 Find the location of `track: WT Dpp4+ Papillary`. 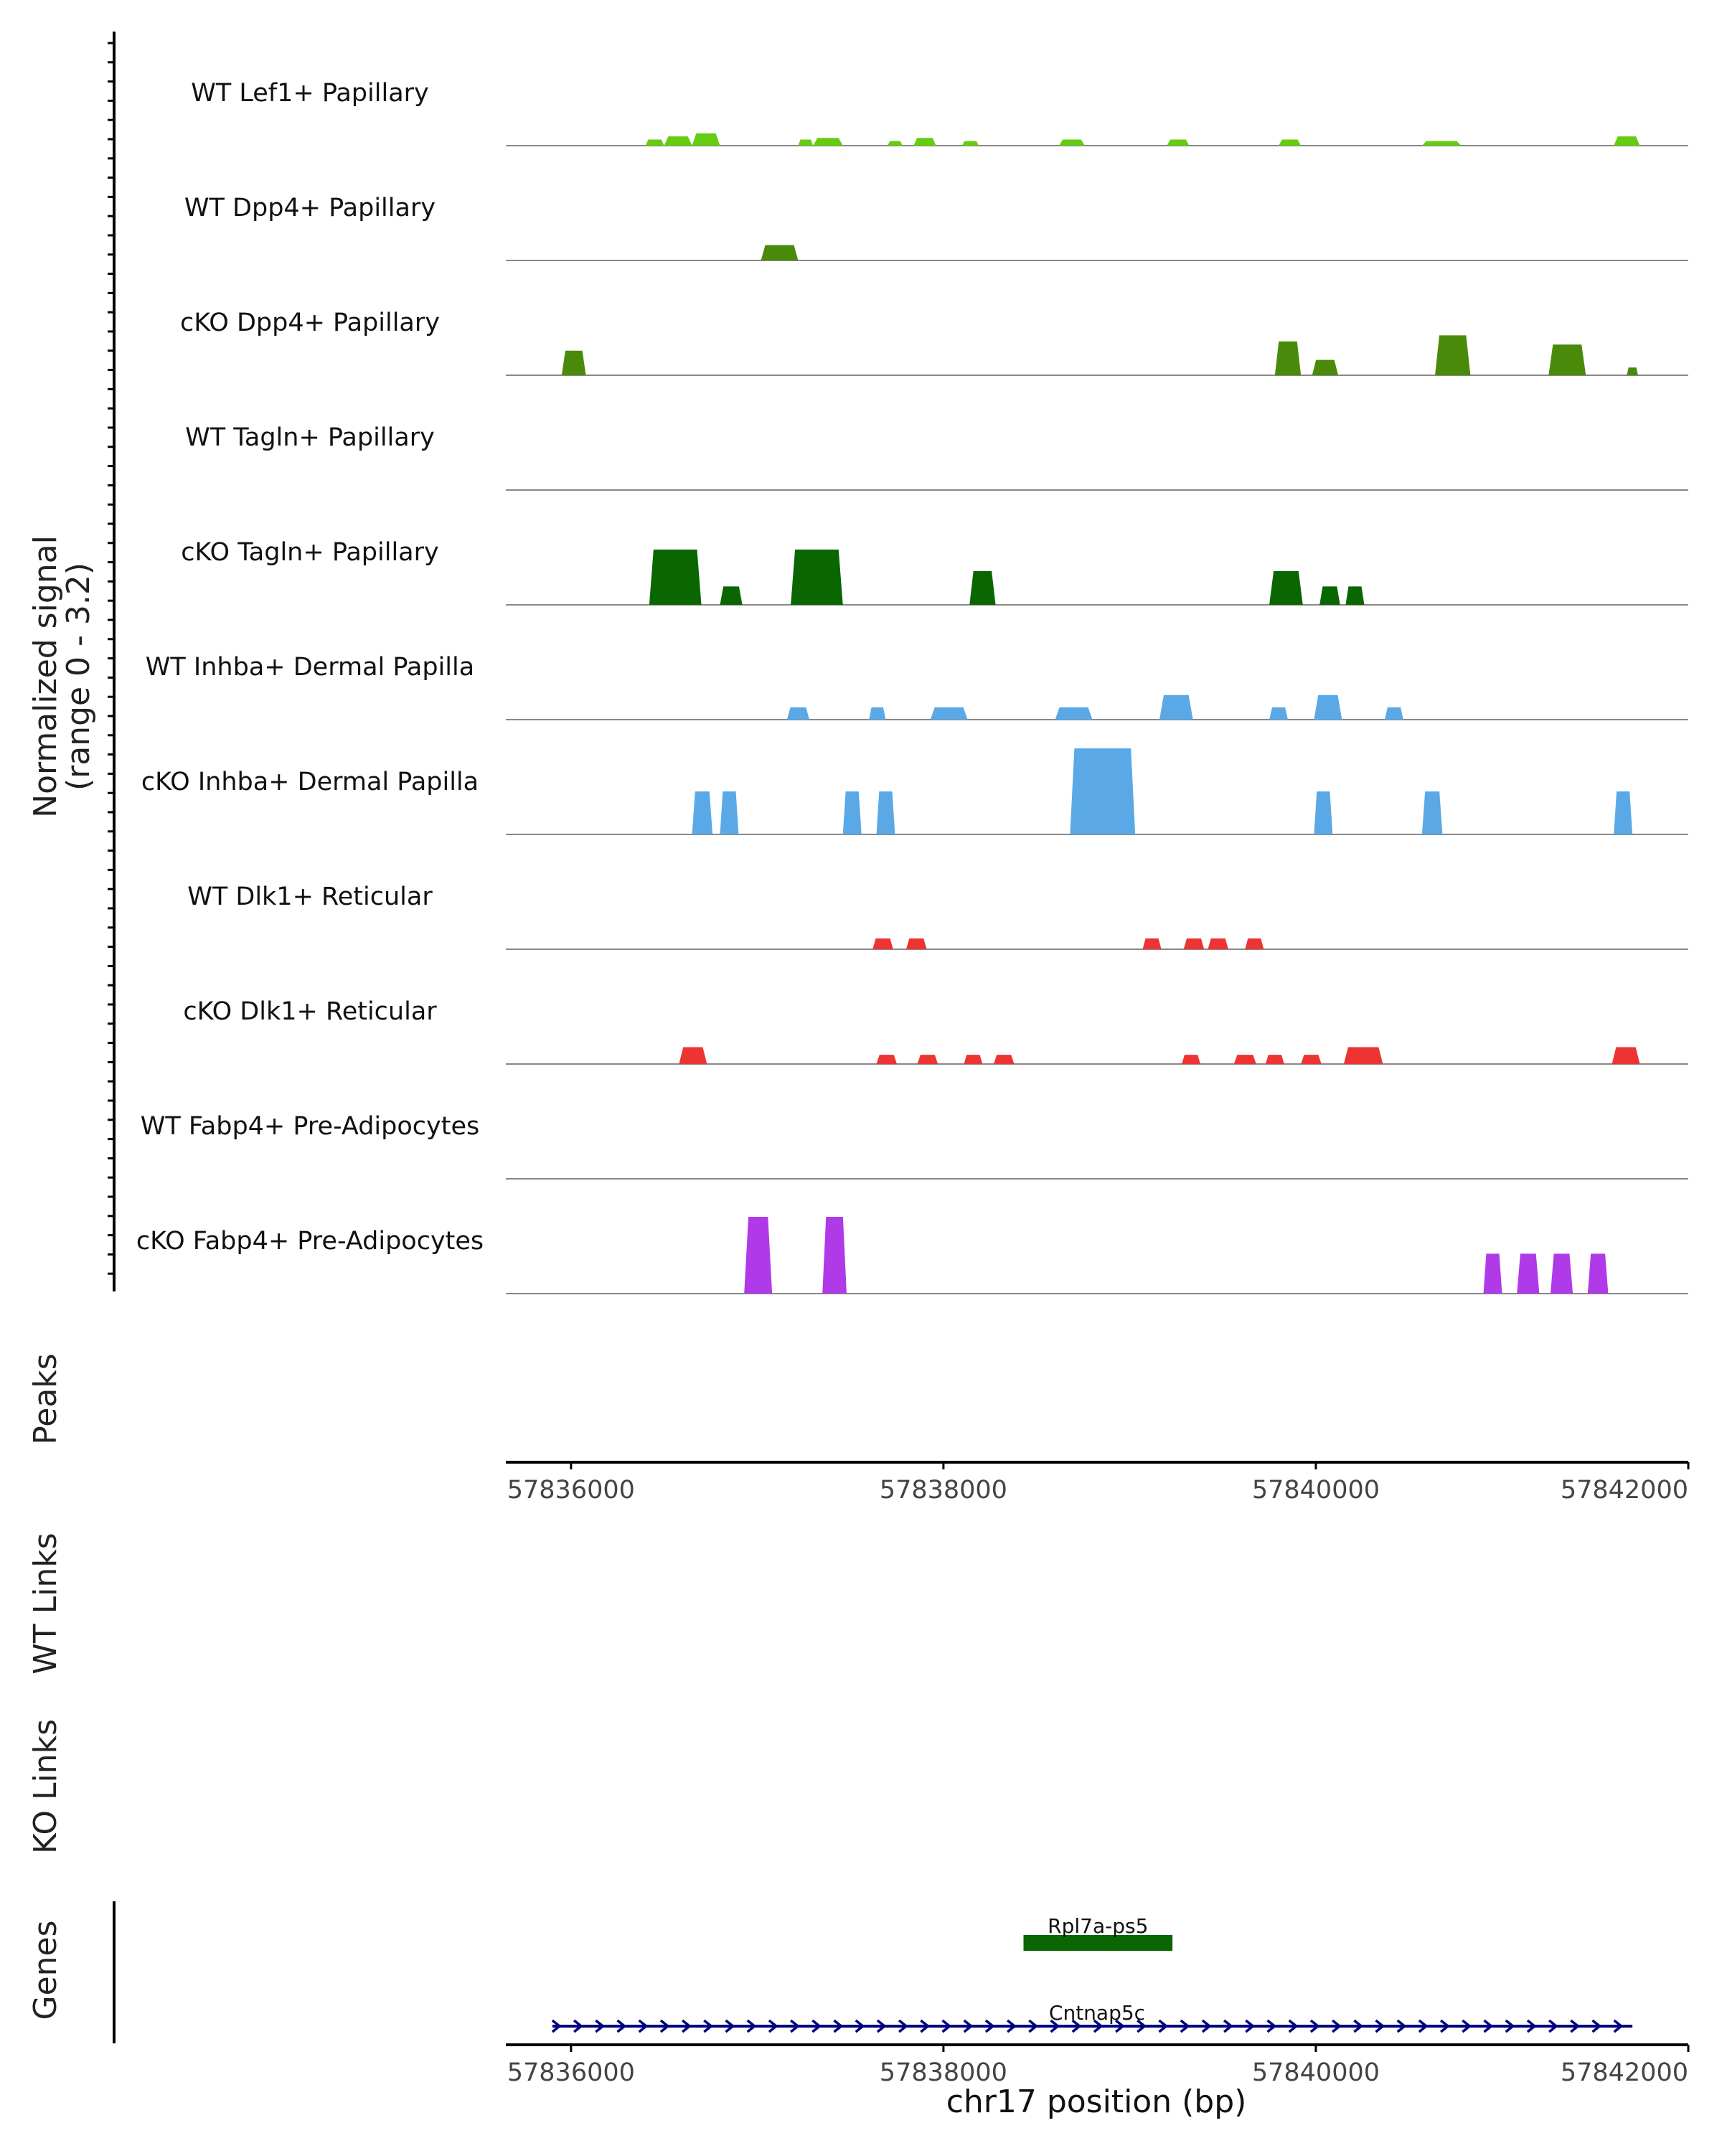

track: WT Dpp4+ Papillary is located at coordinates (936, 228).